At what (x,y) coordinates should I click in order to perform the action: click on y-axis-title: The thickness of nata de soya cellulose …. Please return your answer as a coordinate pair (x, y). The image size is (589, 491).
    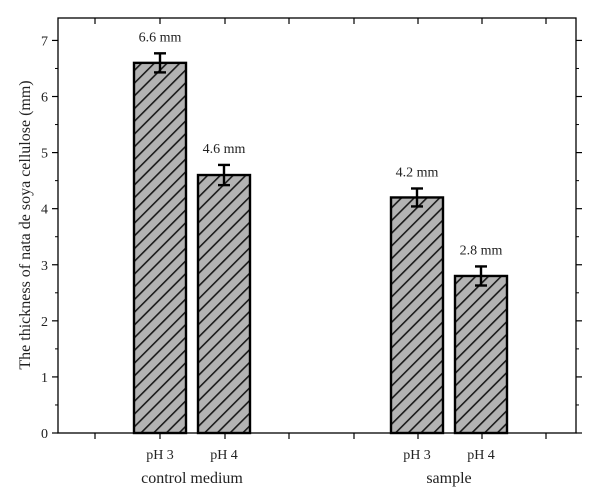
    Looking at the image, I should click on (25, 224).